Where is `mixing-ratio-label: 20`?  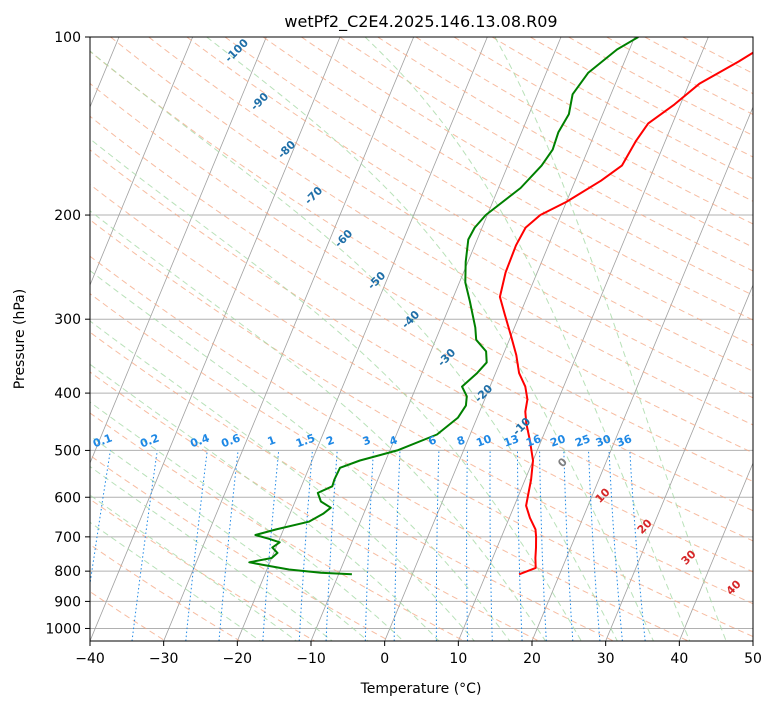
mixing-ratio-label: 20 is located at coordinates (558, 441).